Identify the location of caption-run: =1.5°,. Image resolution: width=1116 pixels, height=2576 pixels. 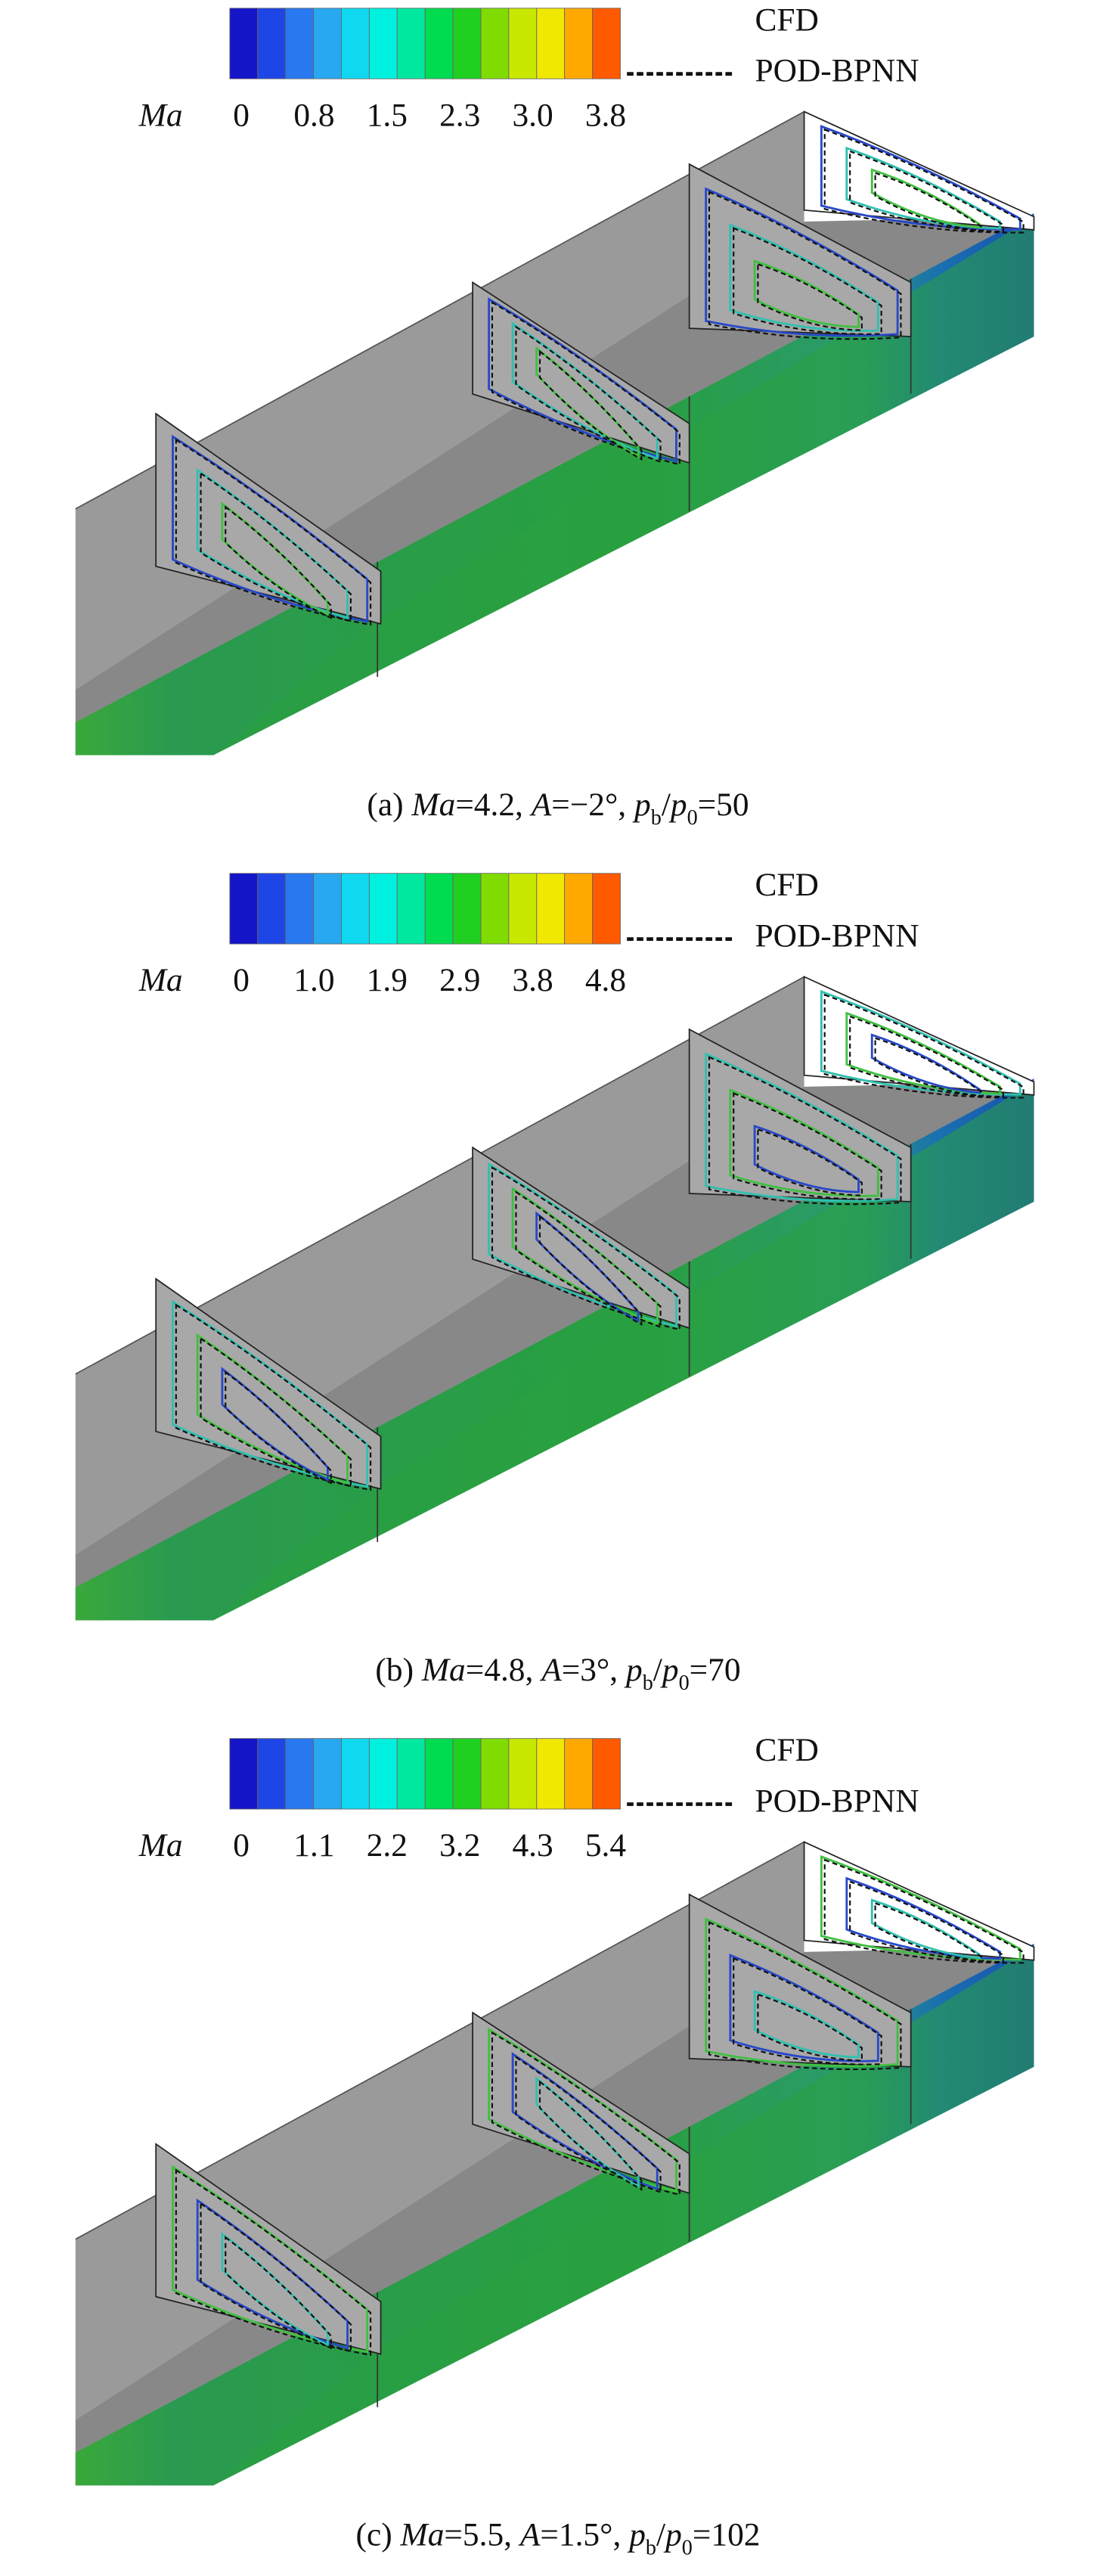
(584, 2535).